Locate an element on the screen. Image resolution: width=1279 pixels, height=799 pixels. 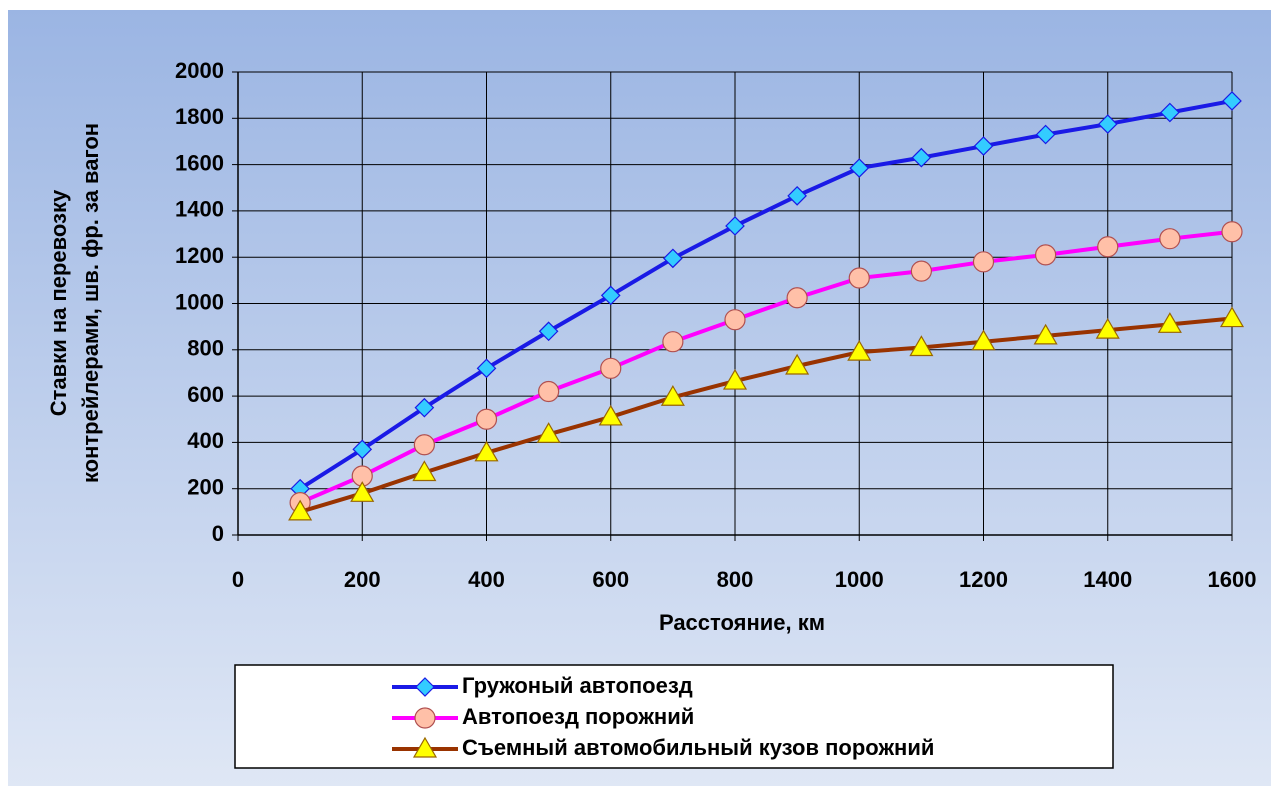
y-tick-label: 1800 is located at coordinates (199, 116).